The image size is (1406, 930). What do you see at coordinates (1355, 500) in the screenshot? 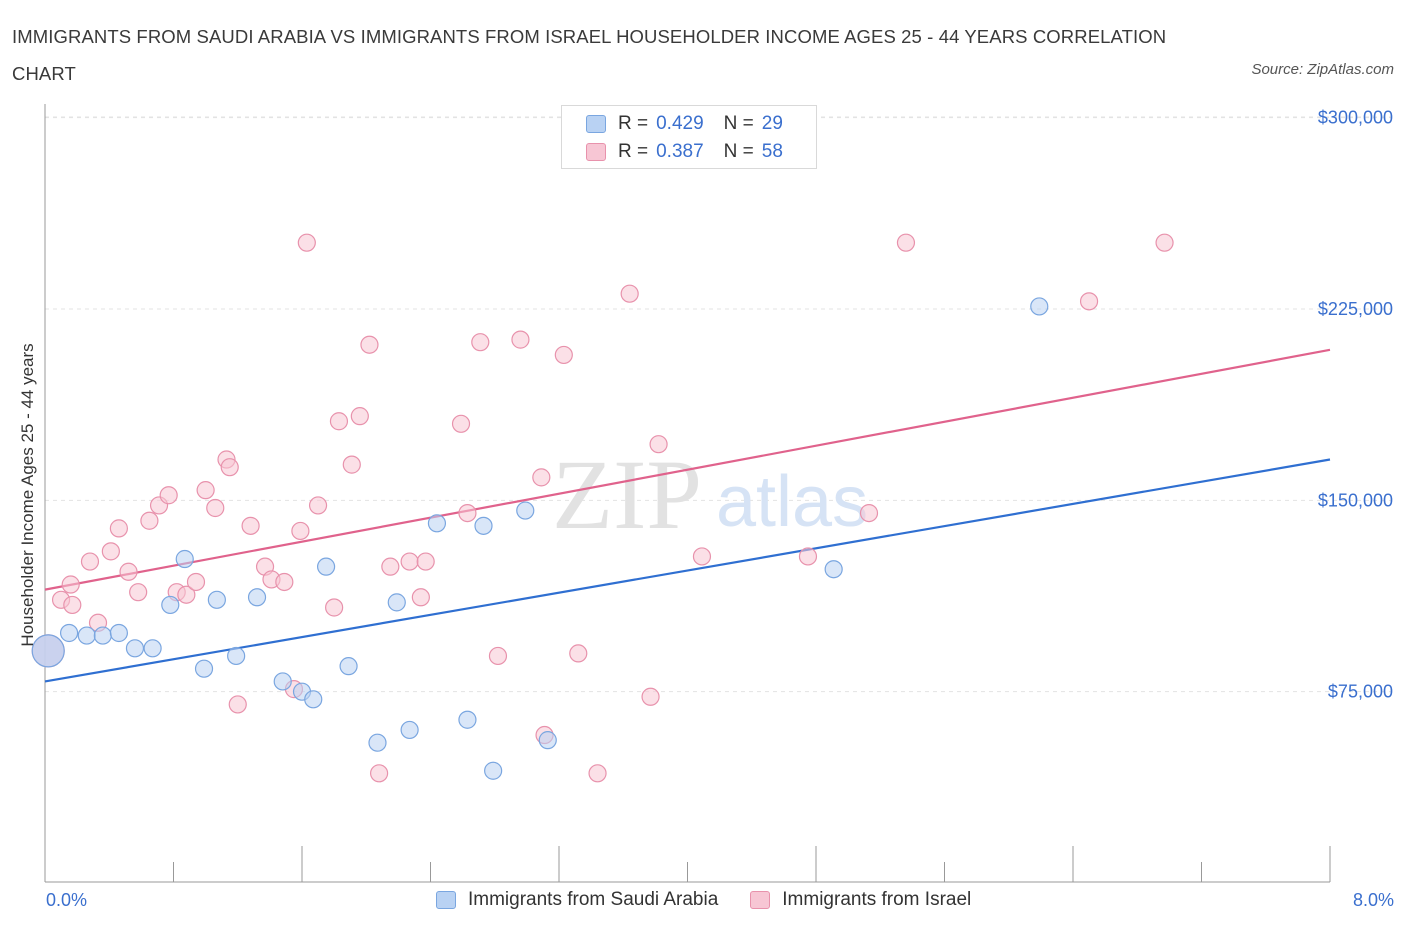
I see `y-tick-label: $150,000` at bounding box center [1355, 500].